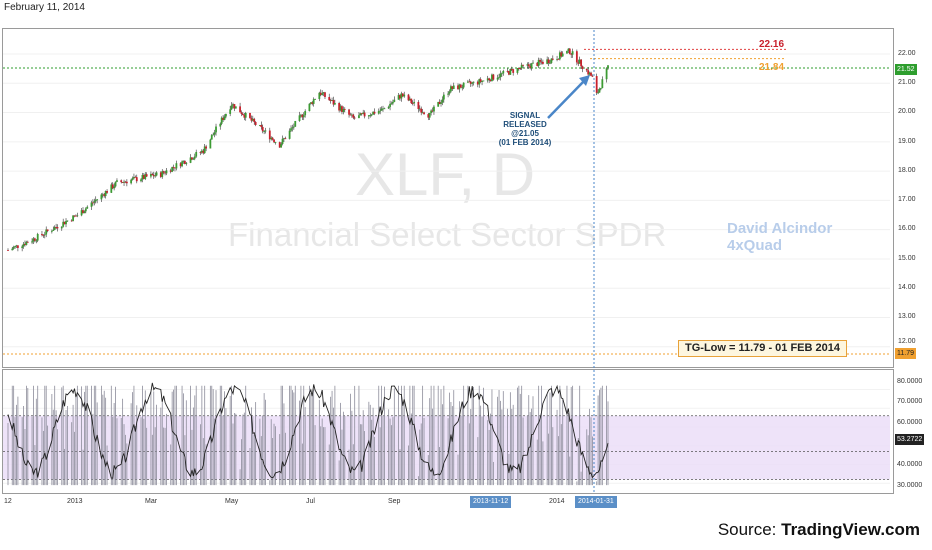 This screenshot has width=932, height=550. I want to click on resistance-label: 22.16, so click(772, 44).